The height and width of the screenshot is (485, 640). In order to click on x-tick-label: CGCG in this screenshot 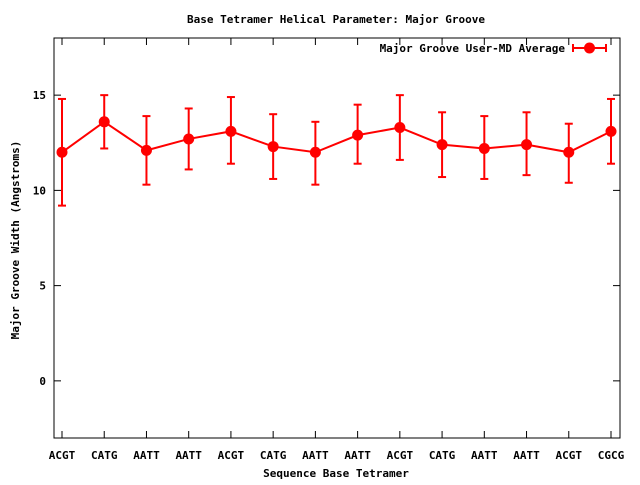, I will do `click(611, 455)`.